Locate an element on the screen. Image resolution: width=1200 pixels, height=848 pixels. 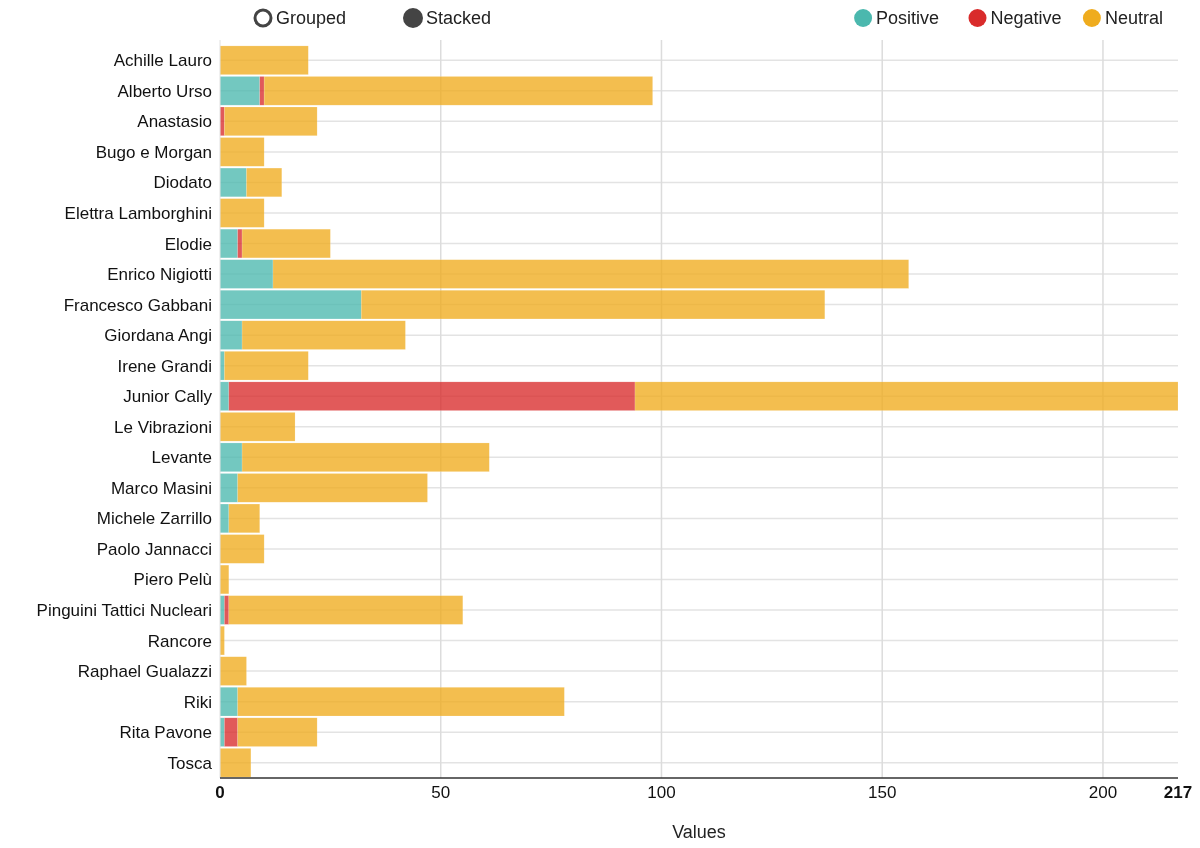
y-tick-label: Anastasio is located at coordinates (174, 122).